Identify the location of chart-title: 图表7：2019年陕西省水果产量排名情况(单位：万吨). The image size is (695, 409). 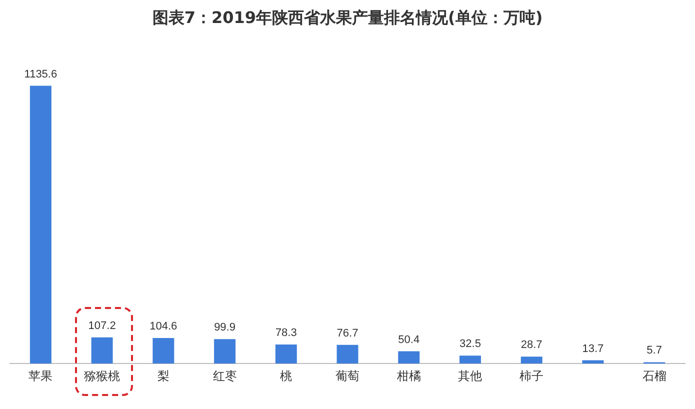
(347, 18).